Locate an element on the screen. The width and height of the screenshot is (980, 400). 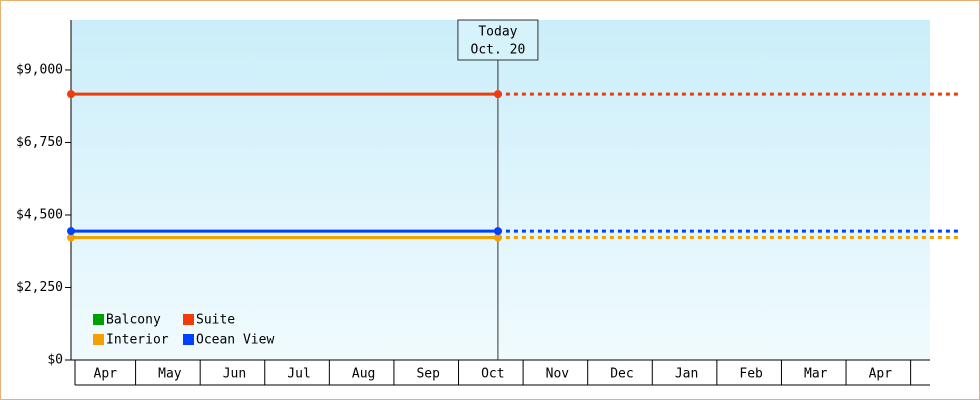
x-tick-label: Mar is located at coordinates (816, 374).